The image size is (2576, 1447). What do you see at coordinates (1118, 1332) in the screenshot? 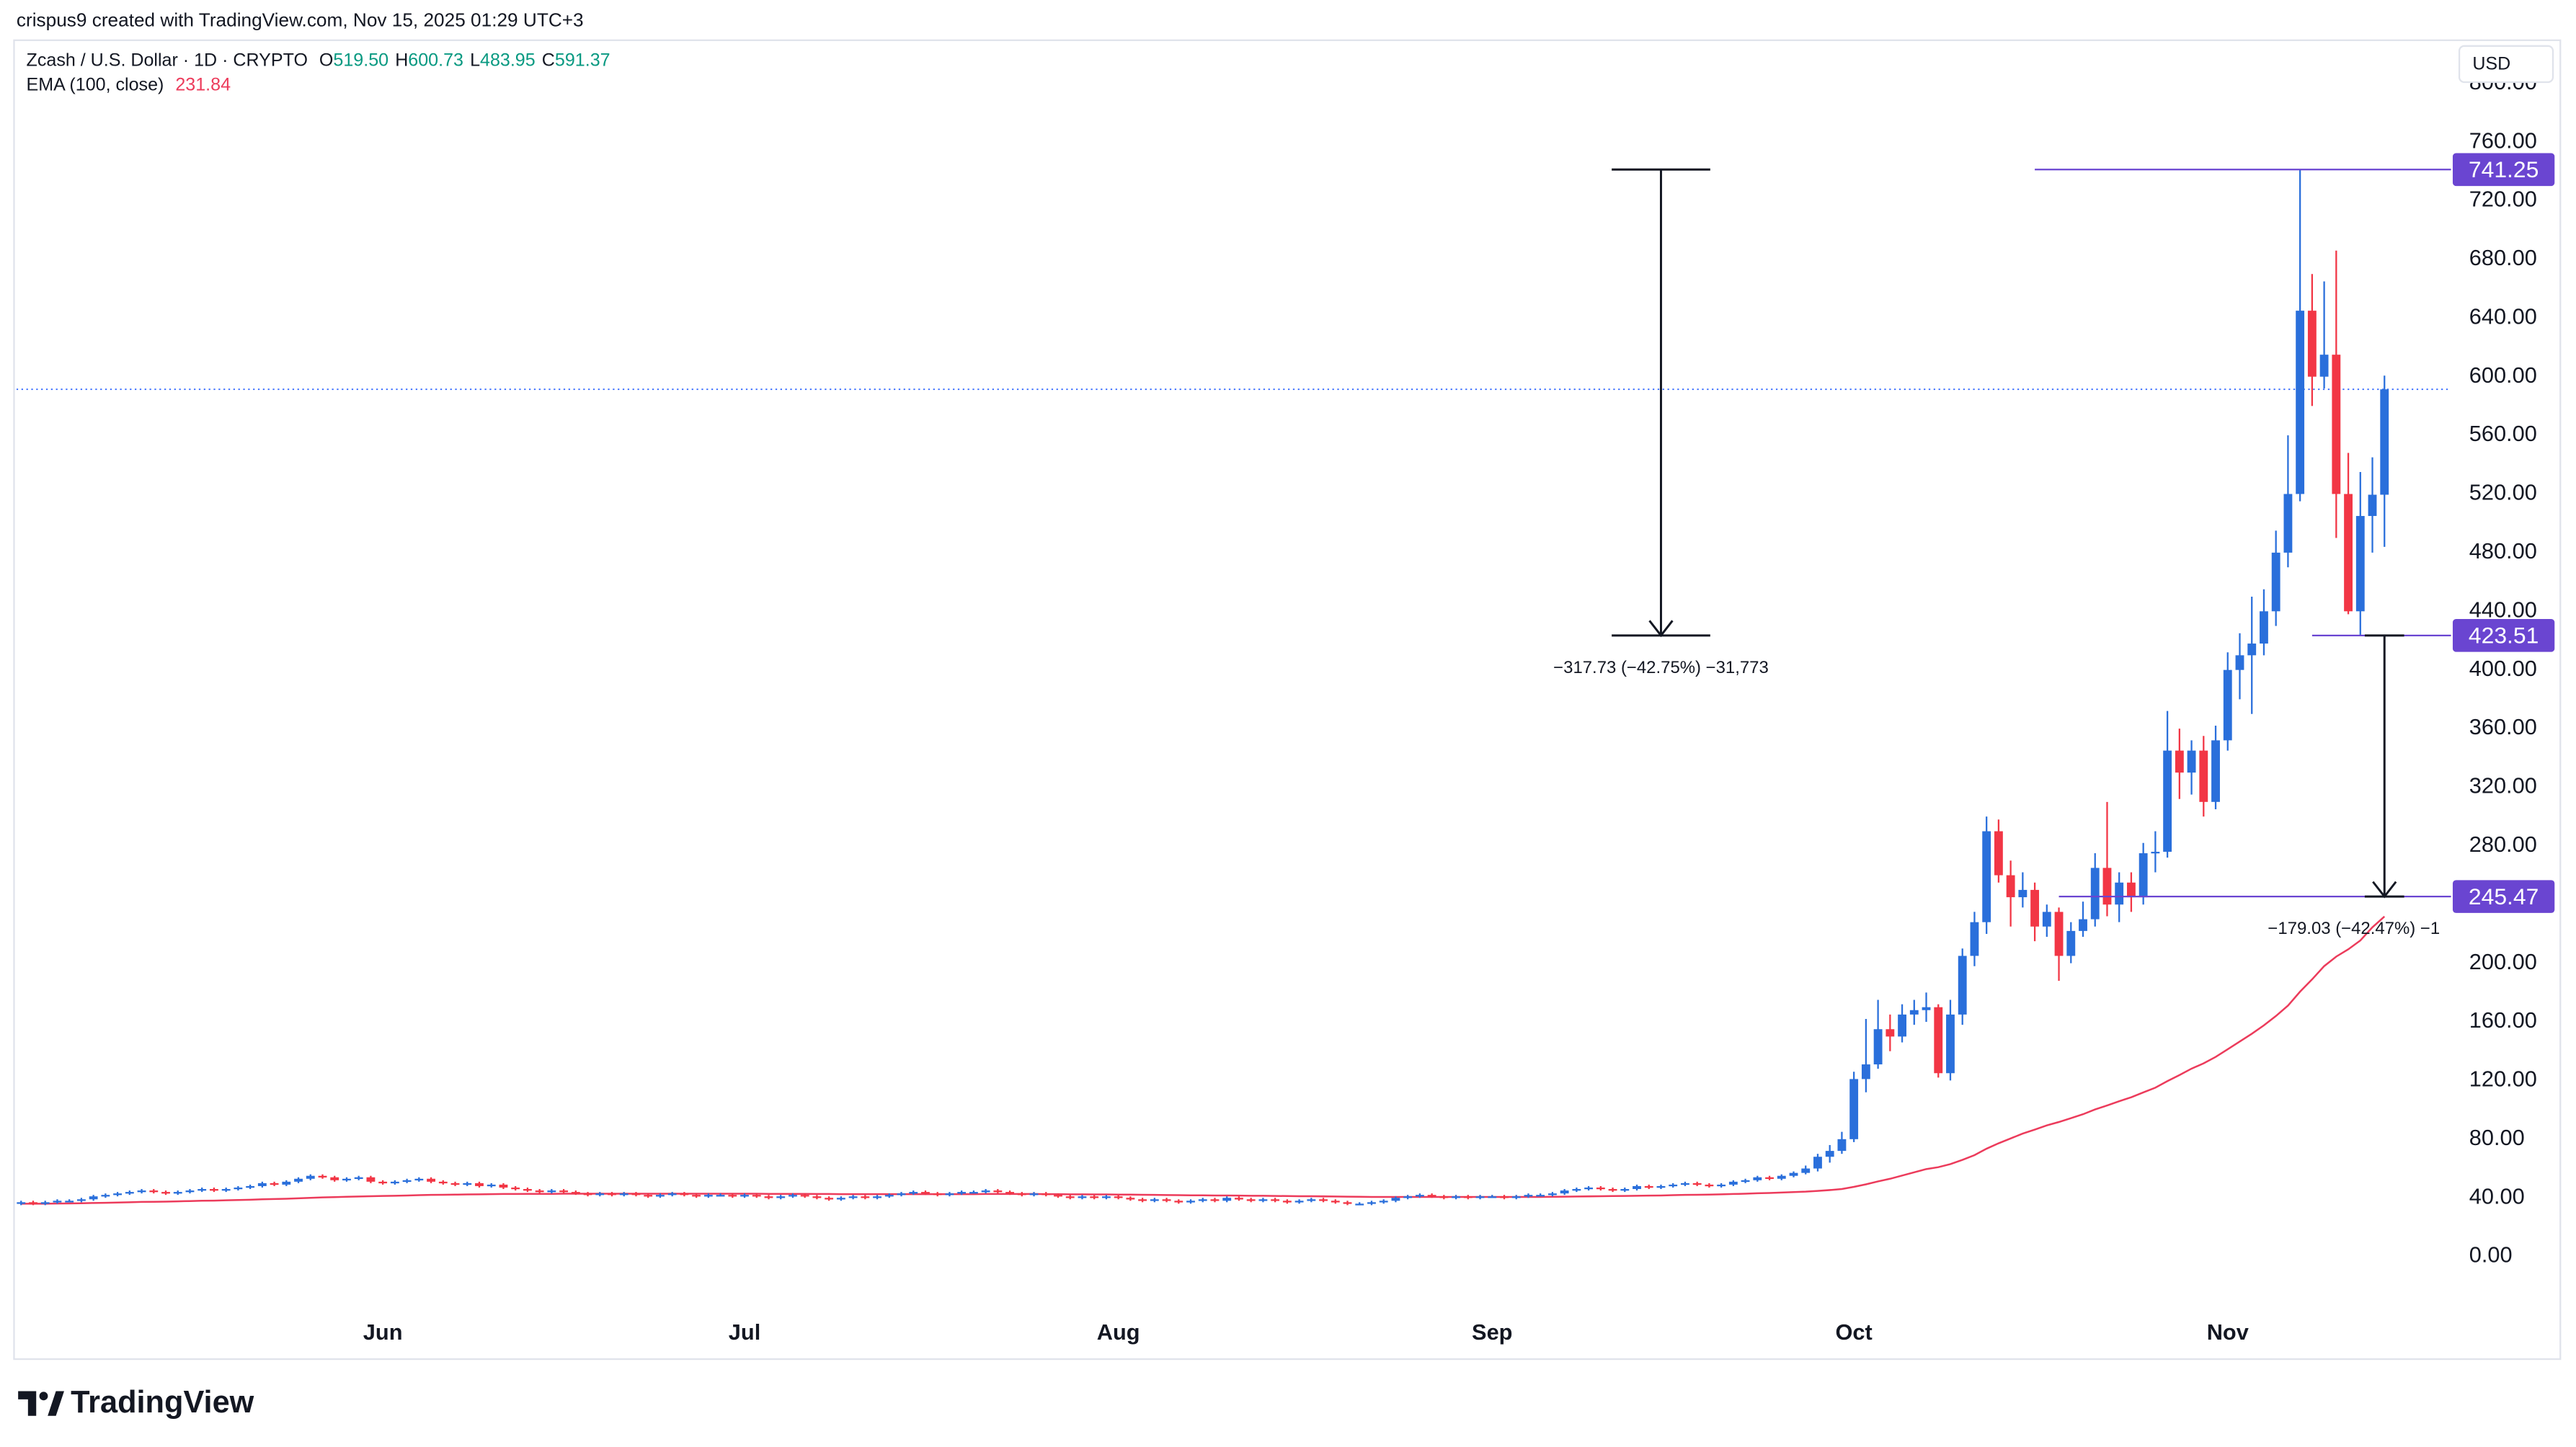
I see `x-tick-label: Aug` at bounding box center [1118, 1332].